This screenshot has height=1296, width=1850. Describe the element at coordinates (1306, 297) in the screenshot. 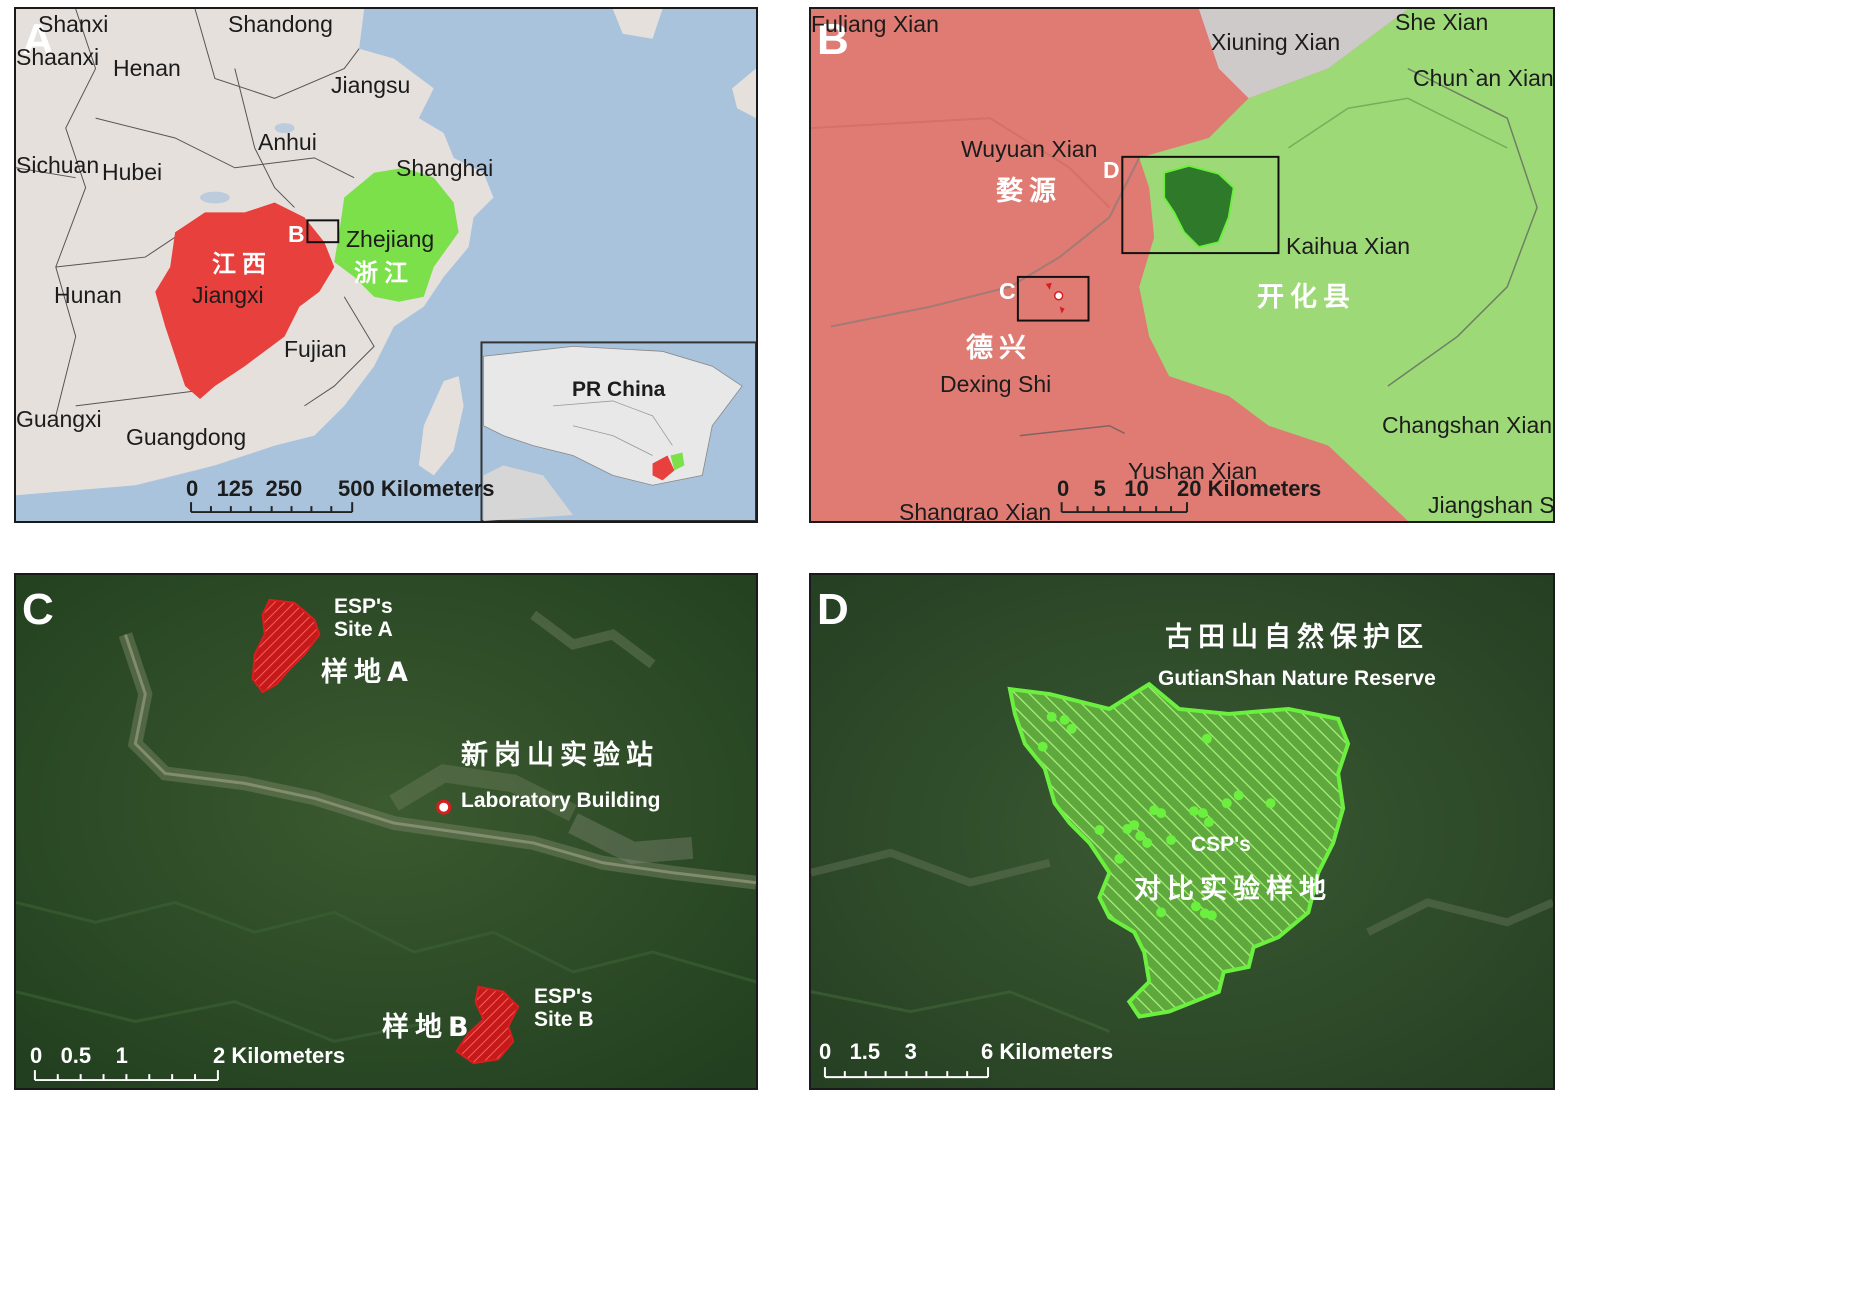

I see `label-kaihua-cn: 开化县` at that location.